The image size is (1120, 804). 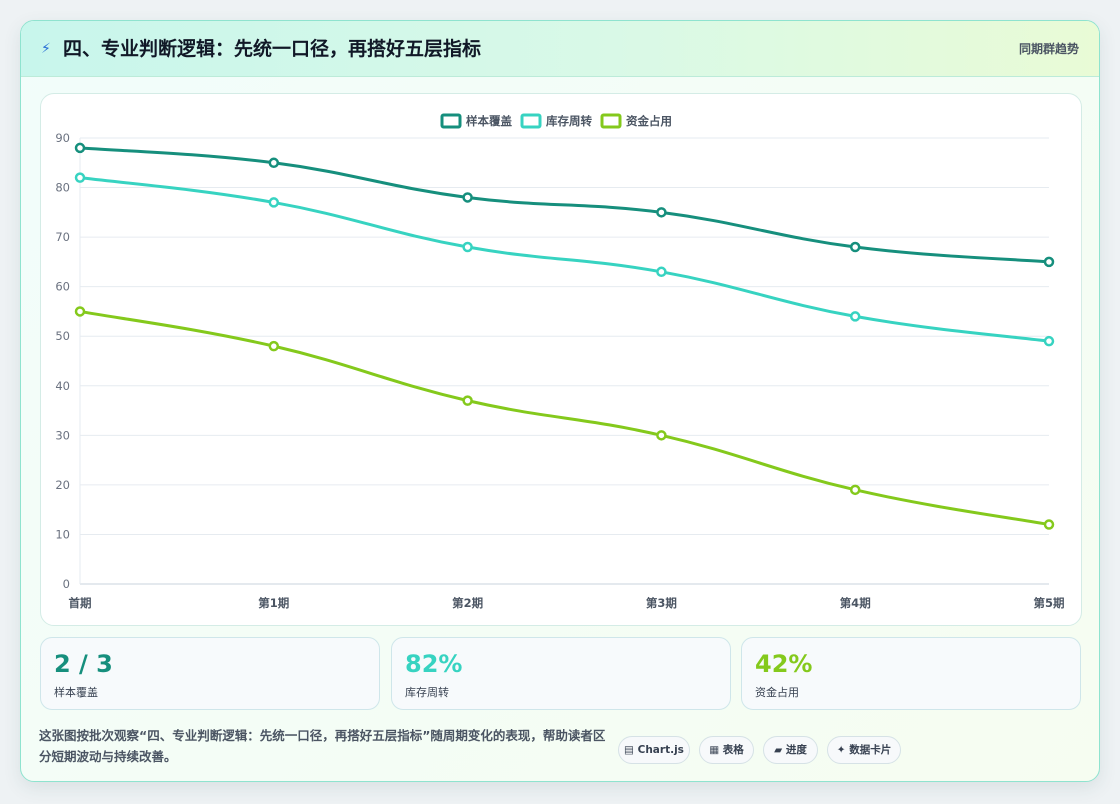 What do you see at coordinates (62, 534) in the screenshot?
I see `y-tick-label: 10` at bounding box center [62, 534].